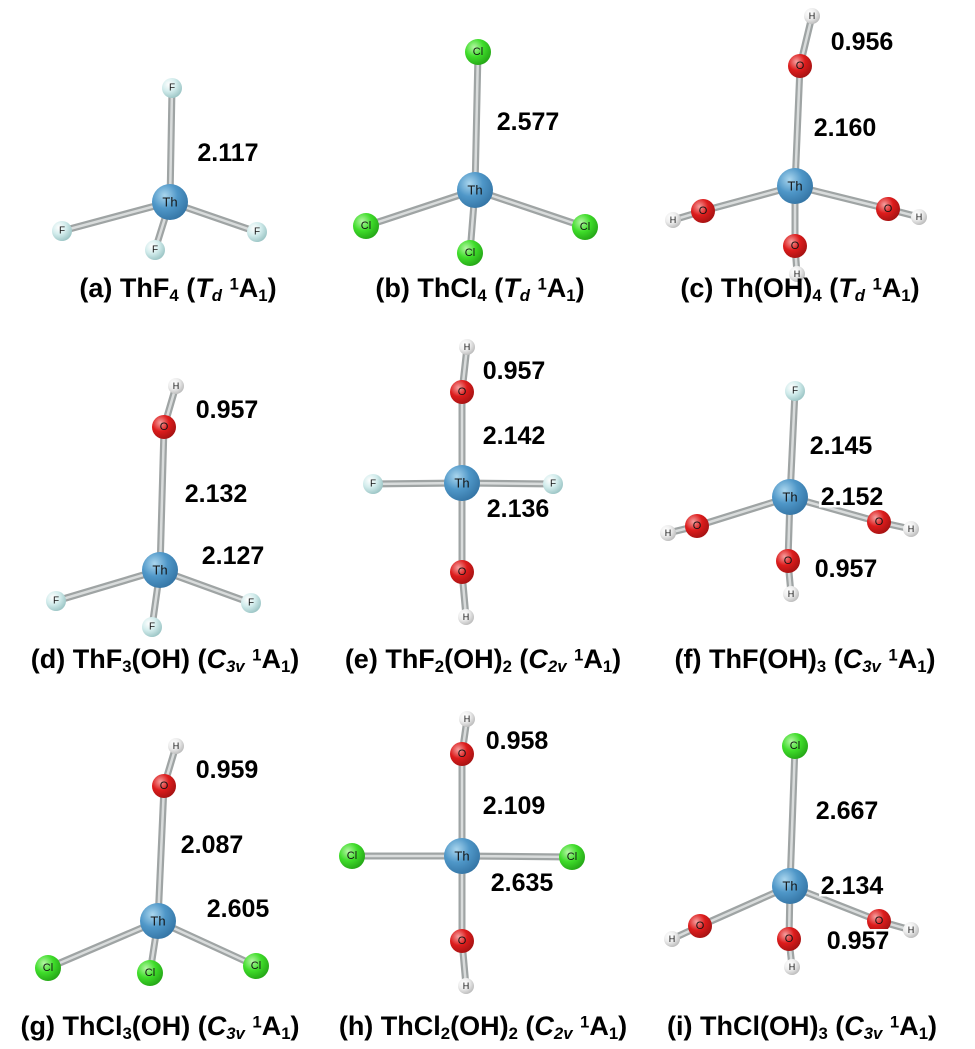 The height and width of the screenshot is (1049, 975). What do you see at coordinates (791, 854) in the screenshot?
I see `panel-i: Cl Th O H O H O H 2.667 2.134 0.957` at bounding box center [791, 854].